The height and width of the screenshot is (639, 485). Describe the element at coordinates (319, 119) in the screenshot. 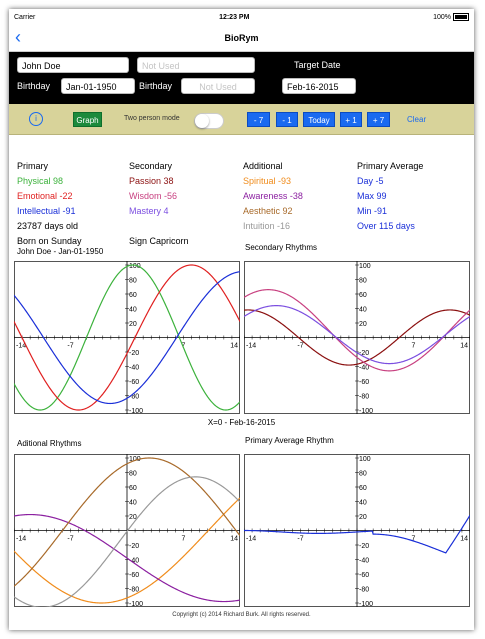

I see `today-button: Today` at that location.